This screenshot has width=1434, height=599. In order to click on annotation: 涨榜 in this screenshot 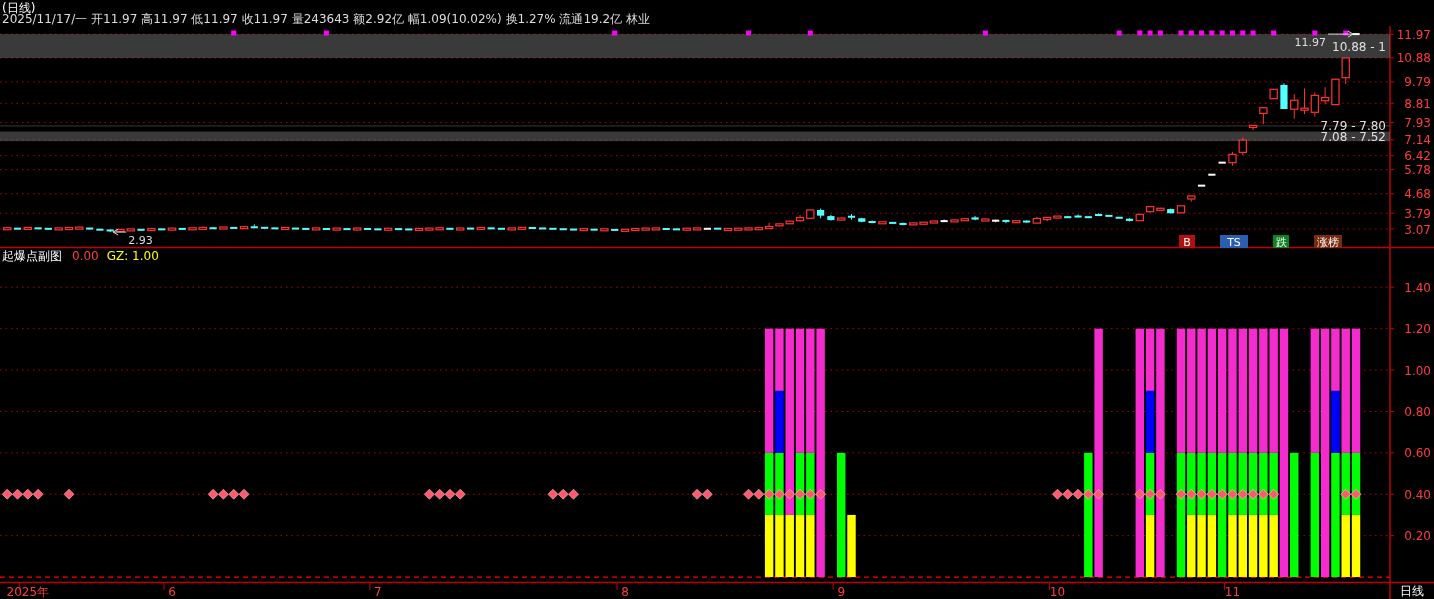, I will do `click(1328, 242)`.